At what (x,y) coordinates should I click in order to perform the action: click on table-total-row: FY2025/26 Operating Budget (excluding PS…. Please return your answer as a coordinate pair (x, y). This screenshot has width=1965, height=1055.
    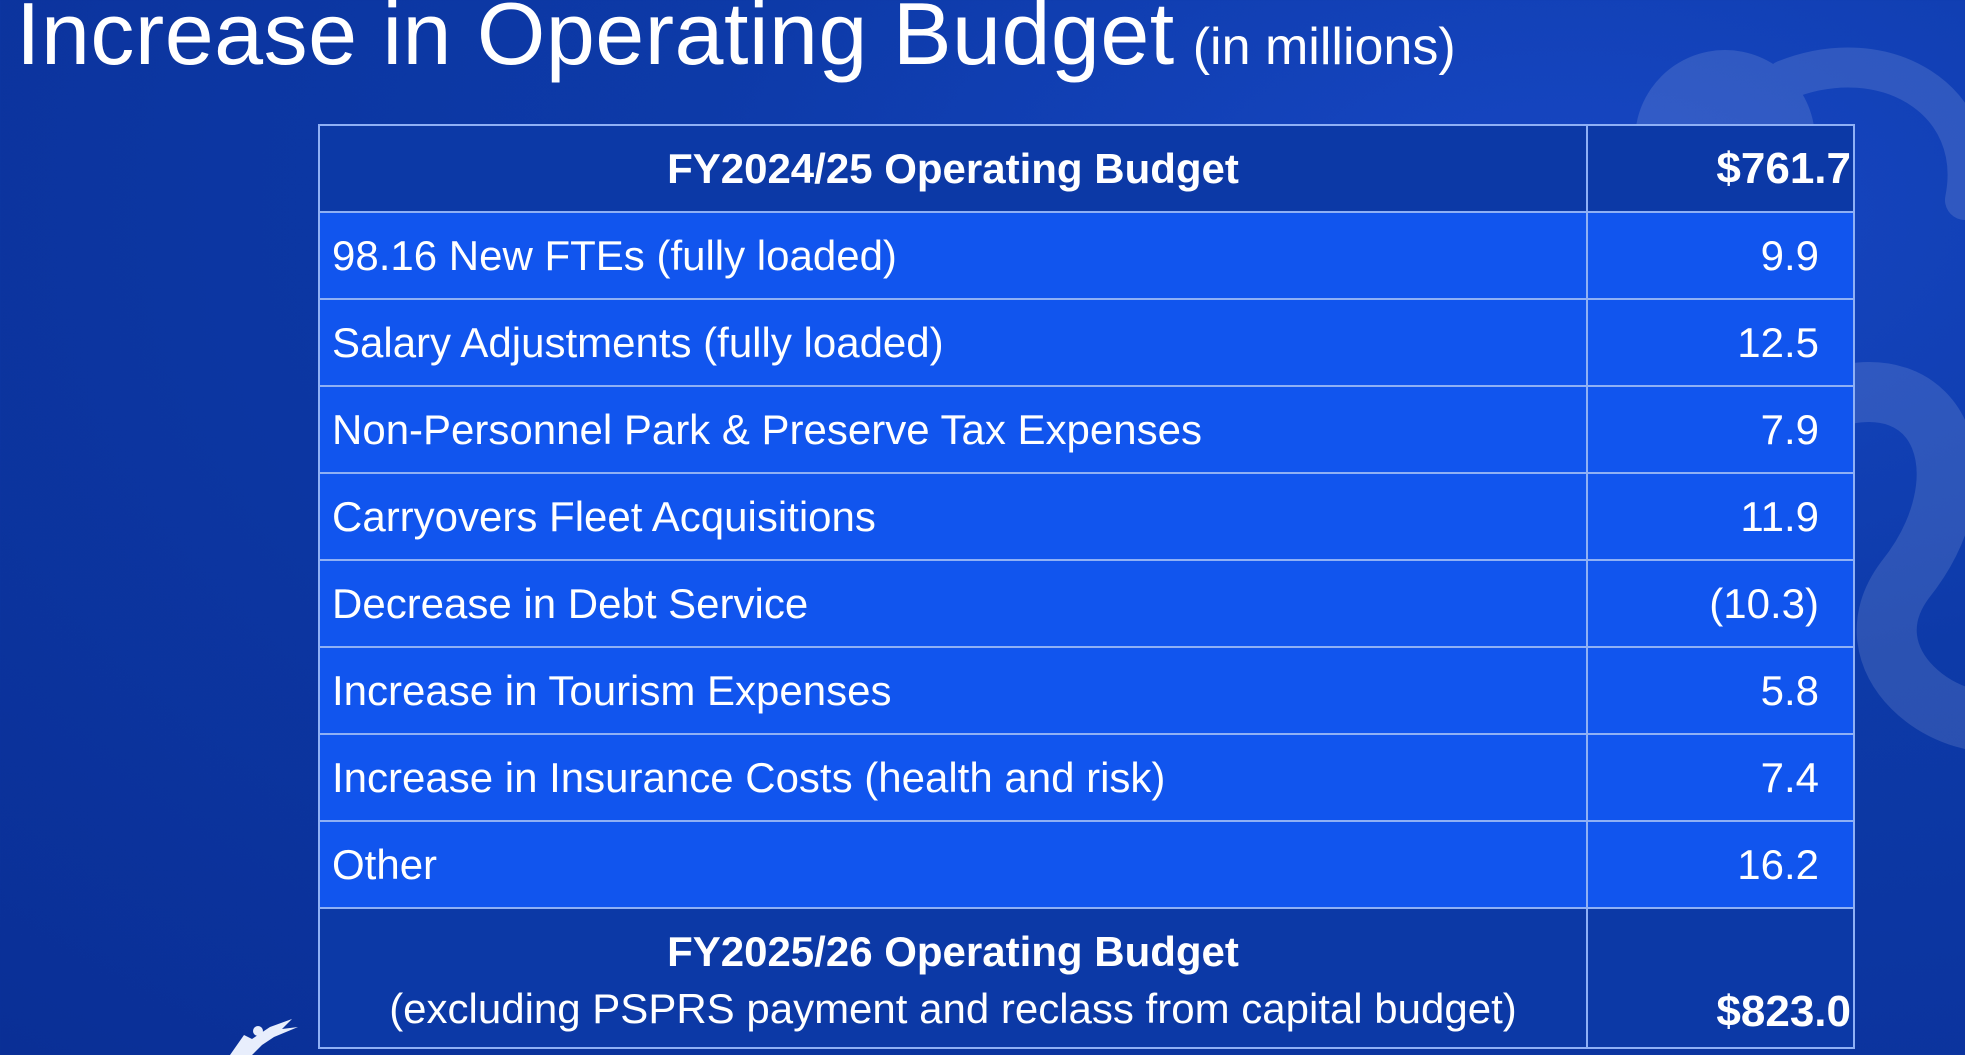
    Looking at the image, I should click on (1087, 978).